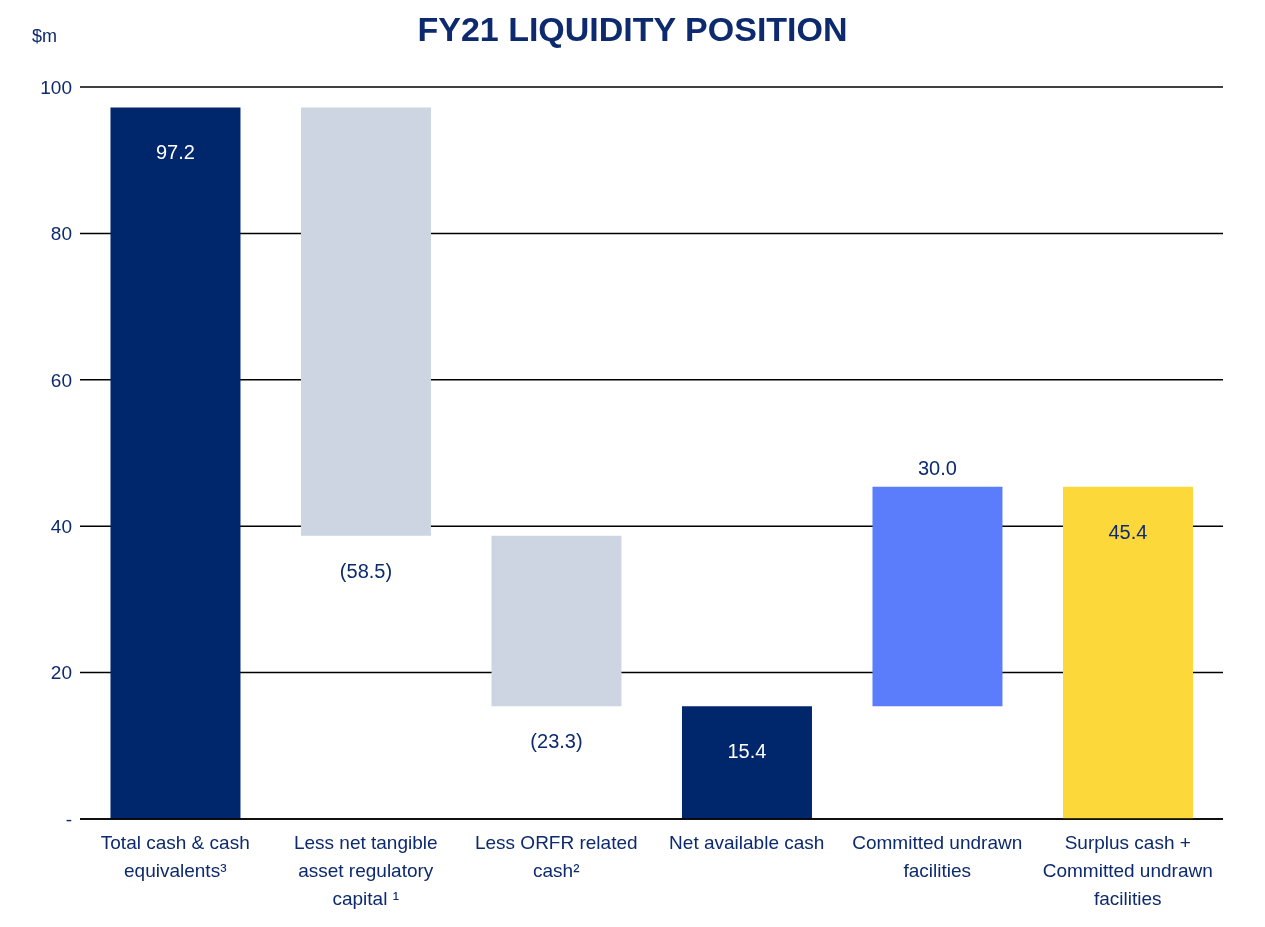  Describe the element at coordinates (61, 673) in the screenshot. I see `y-tick-label: 20` at that location.